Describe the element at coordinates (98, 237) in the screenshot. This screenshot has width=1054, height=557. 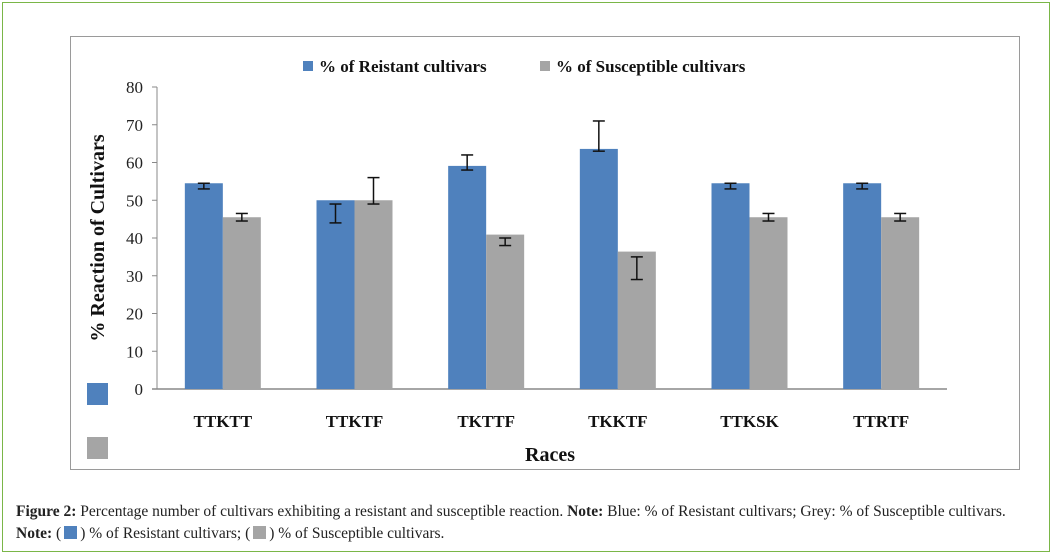
I see `y-axis-title: % Reaction of Cultivars` at that location.